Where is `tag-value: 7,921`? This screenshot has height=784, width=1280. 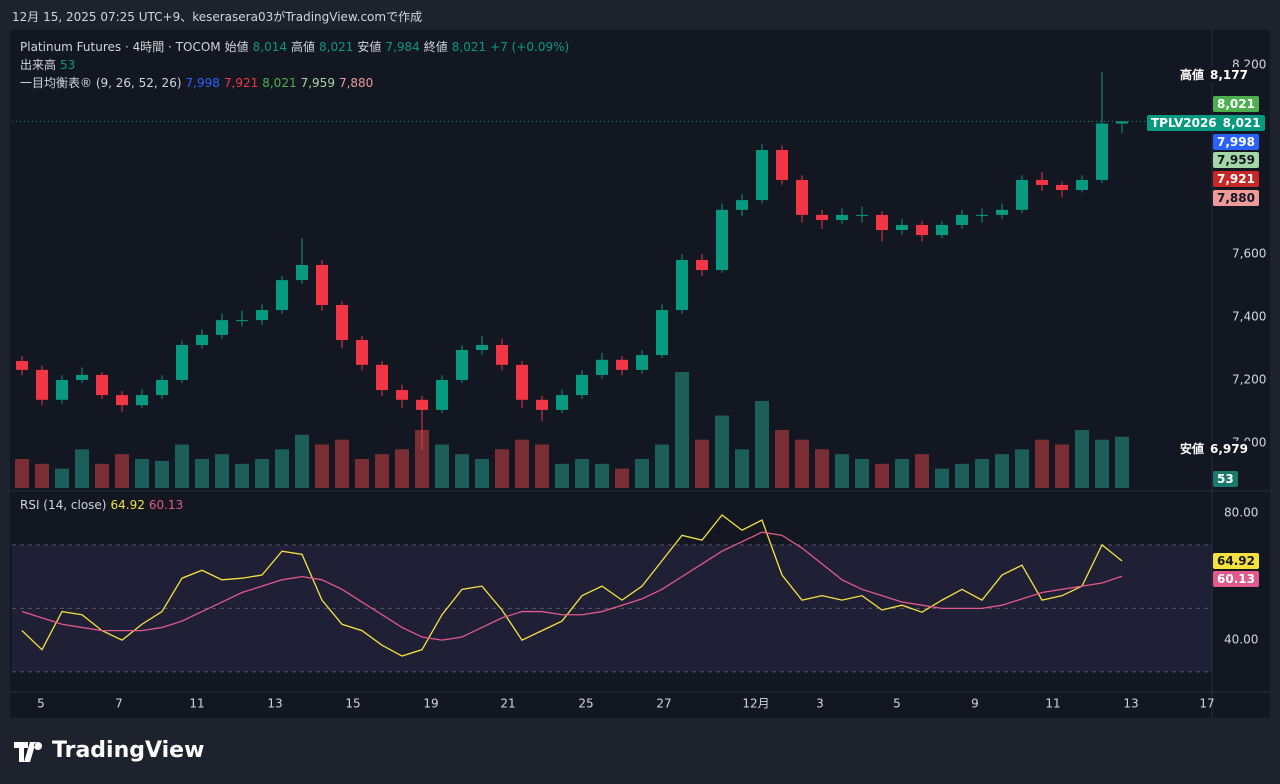 tag-value: 7,921 is located at coordinates (1236, 179).